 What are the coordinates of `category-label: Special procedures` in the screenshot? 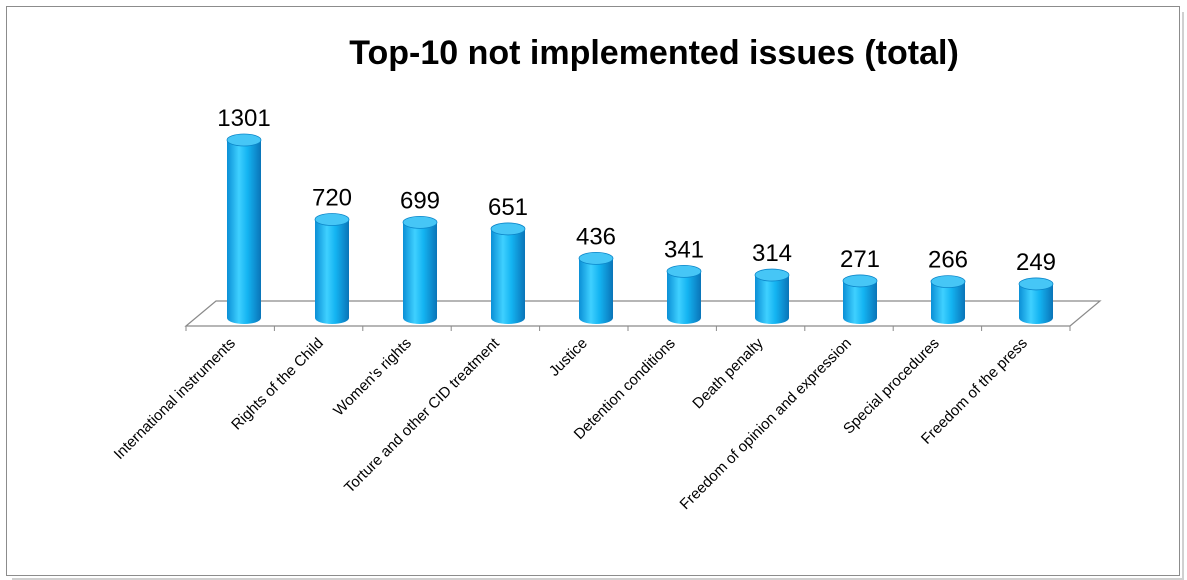 It's located at (891, 386).